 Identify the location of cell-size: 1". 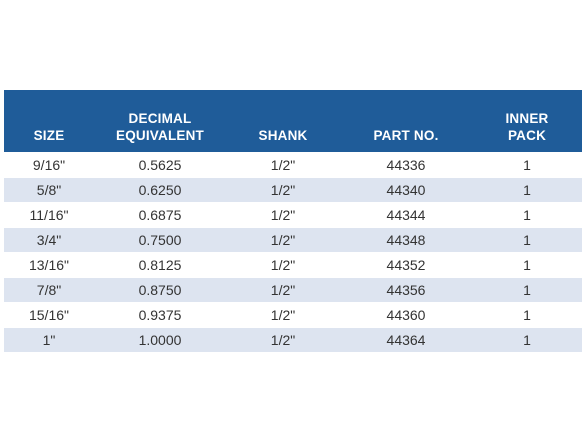
(49, 339).